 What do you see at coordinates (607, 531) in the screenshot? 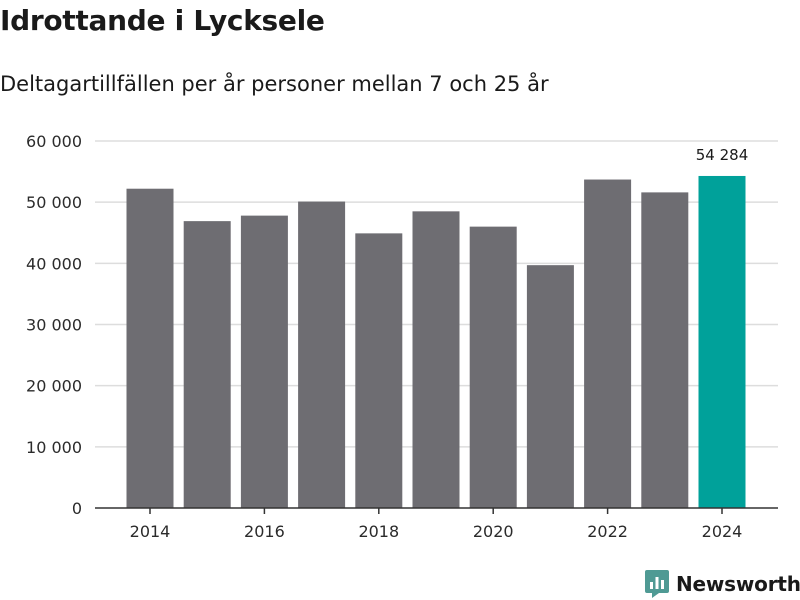
I see `x-tick-label: 2022` at bounding box center [607, 531].